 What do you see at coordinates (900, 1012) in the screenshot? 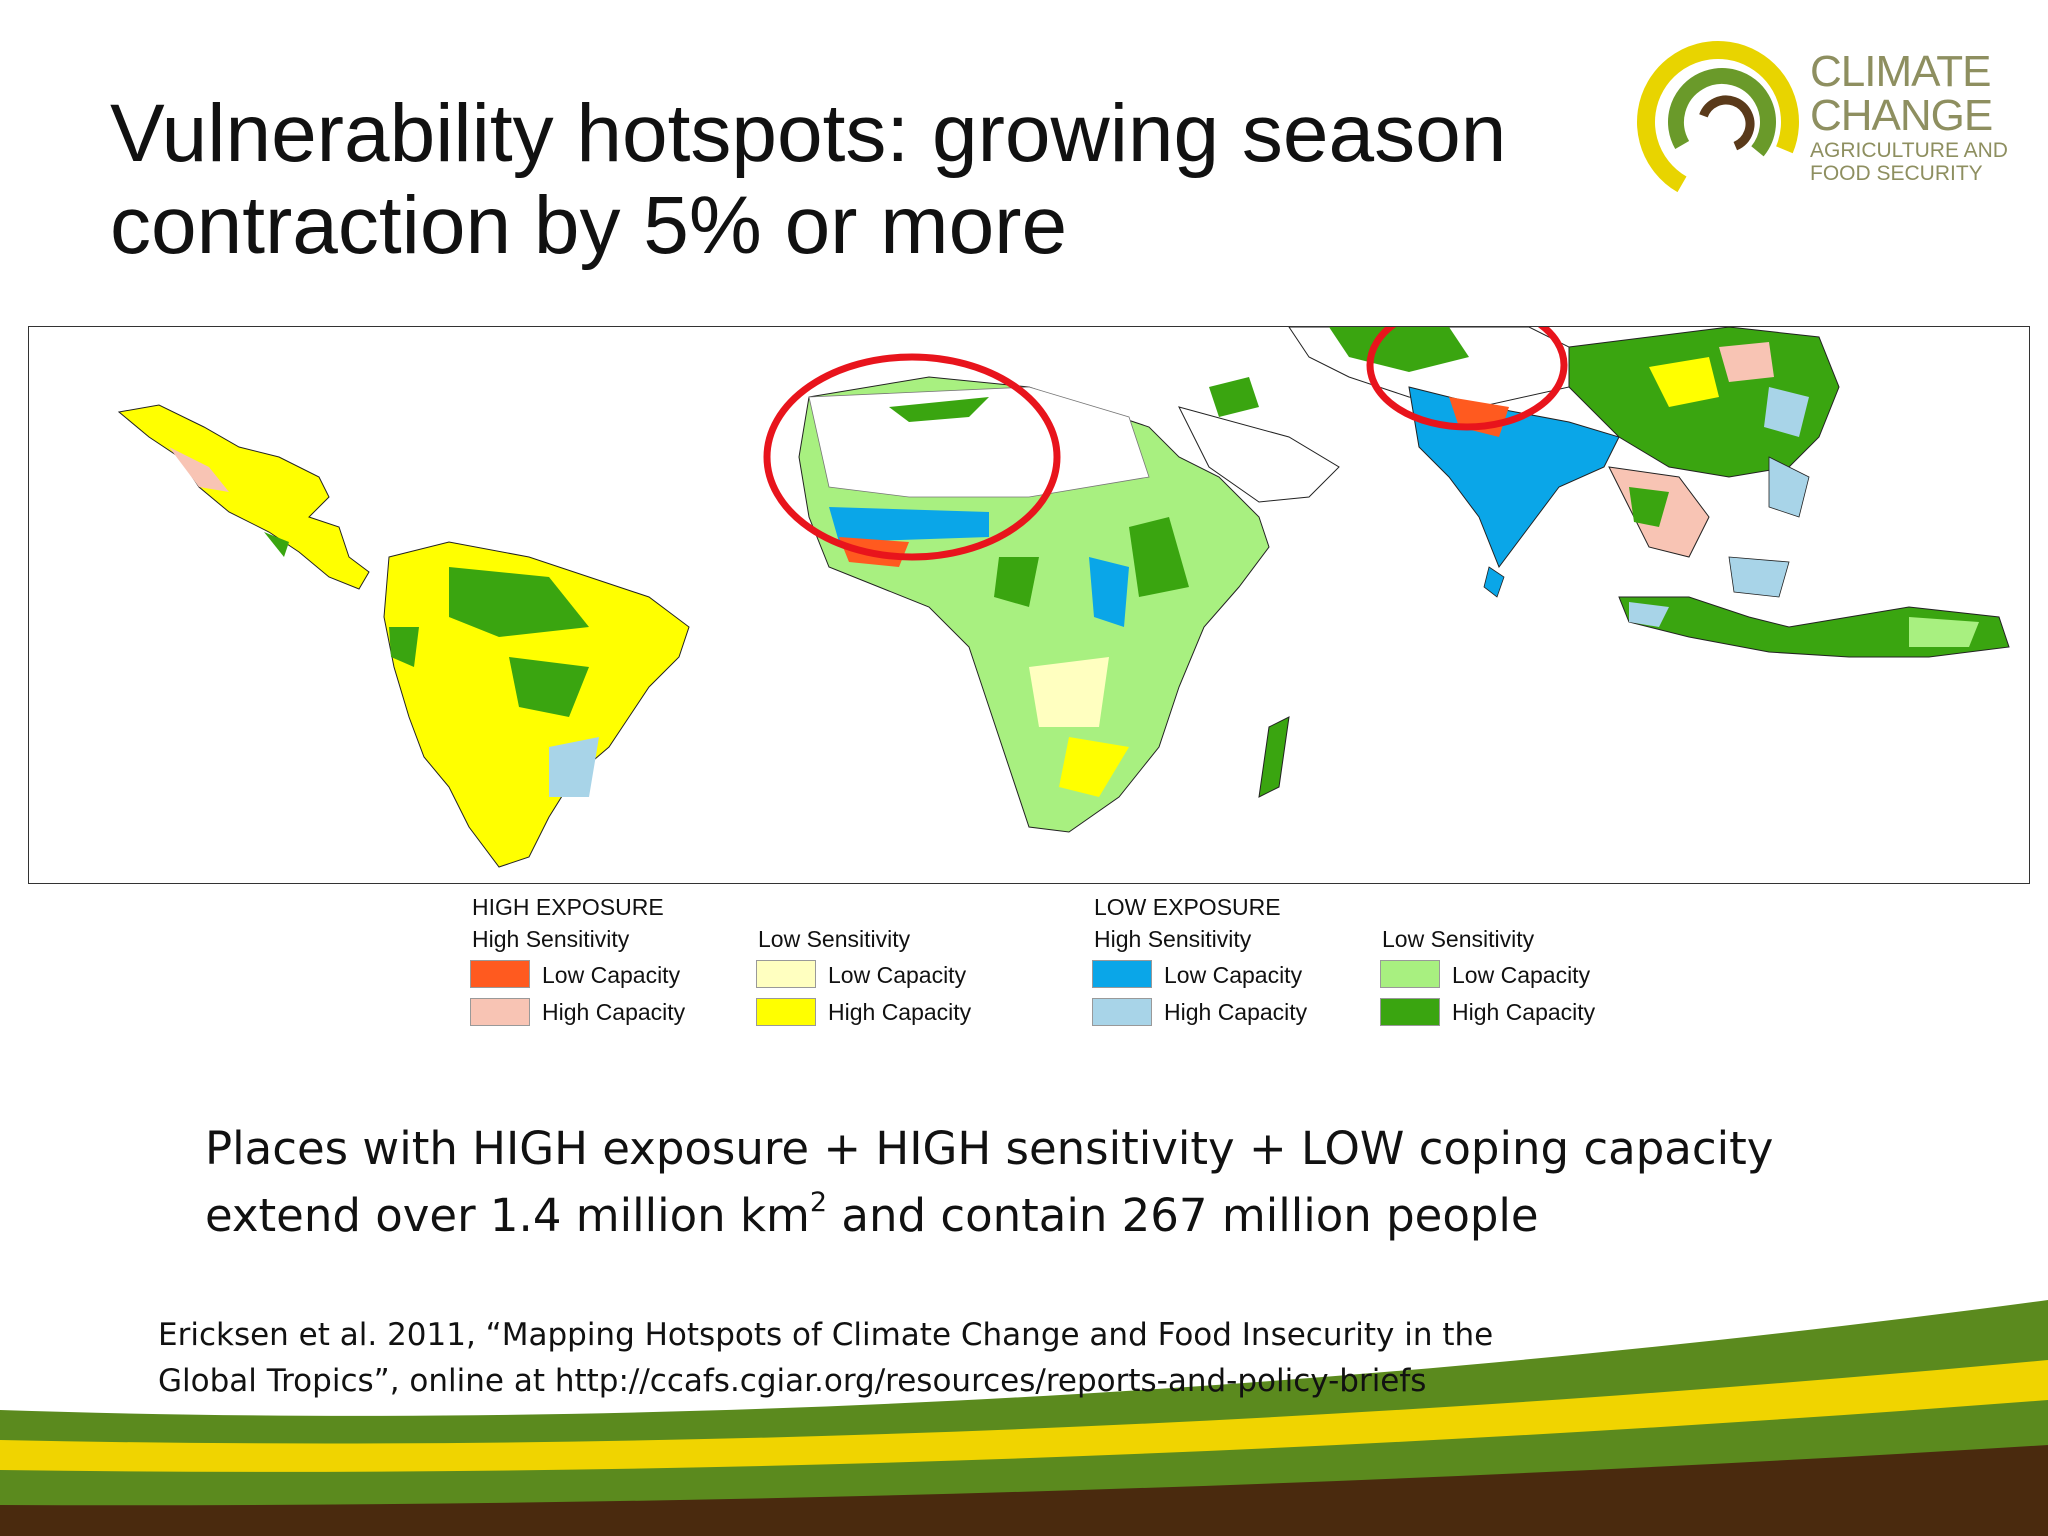
I see `legend-he-ls-high-capacity: High Capacity` at bounding box center [900, 1012].